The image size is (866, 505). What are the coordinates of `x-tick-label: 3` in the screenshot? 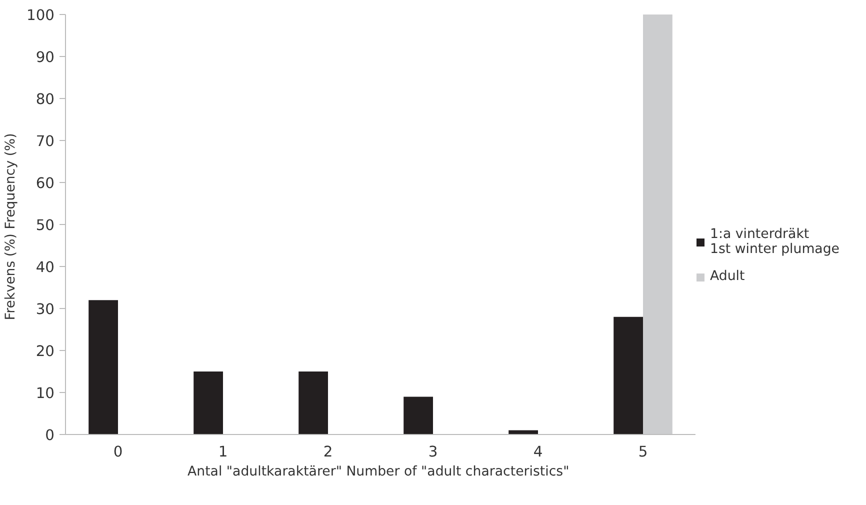 It's located at (433, 452).